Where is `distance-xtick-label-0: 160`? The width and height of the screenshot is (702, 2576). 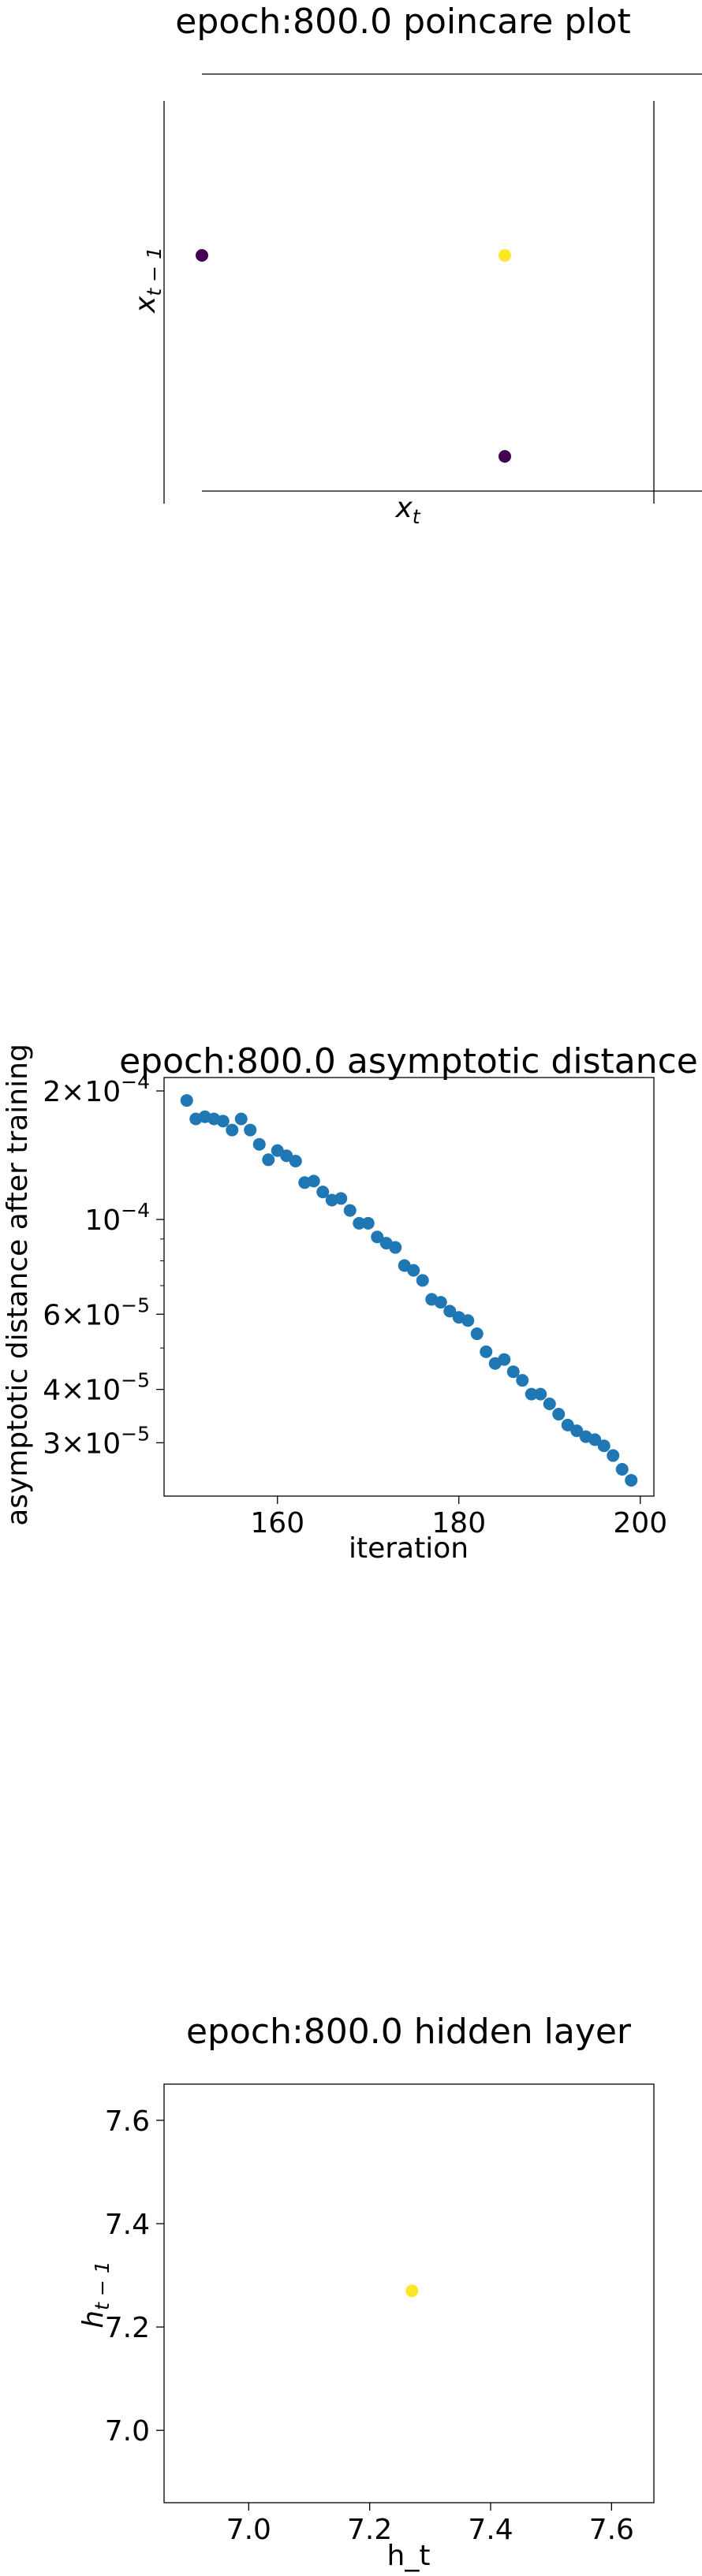 distance-xtick-label-0: 160 is located at coordinates (277, 1523).